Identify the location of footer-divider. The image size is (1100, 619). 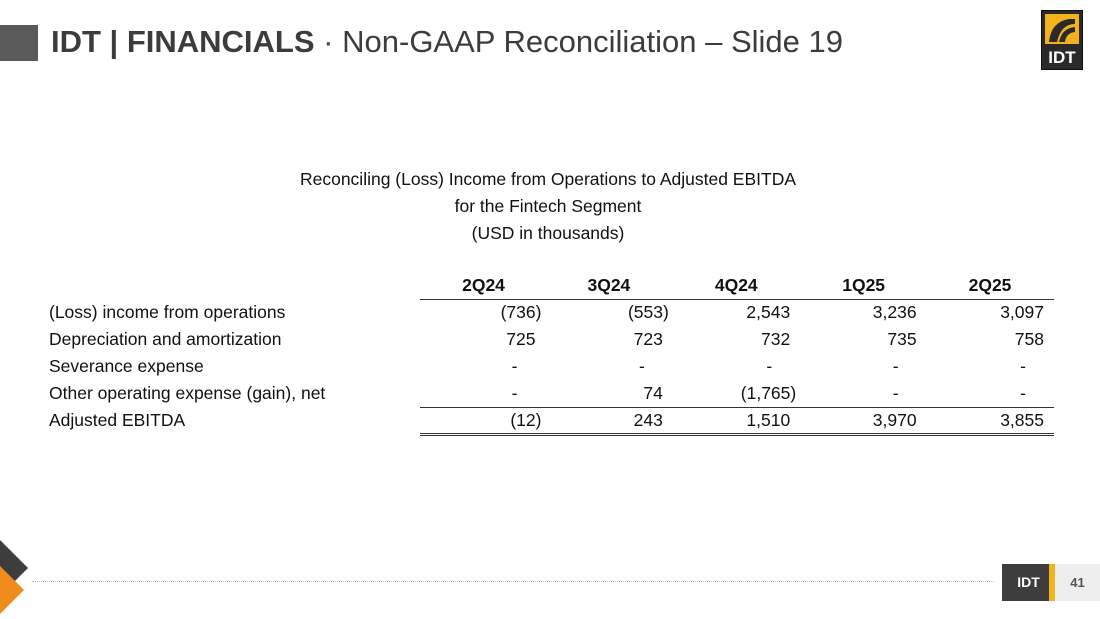
(513, 581).